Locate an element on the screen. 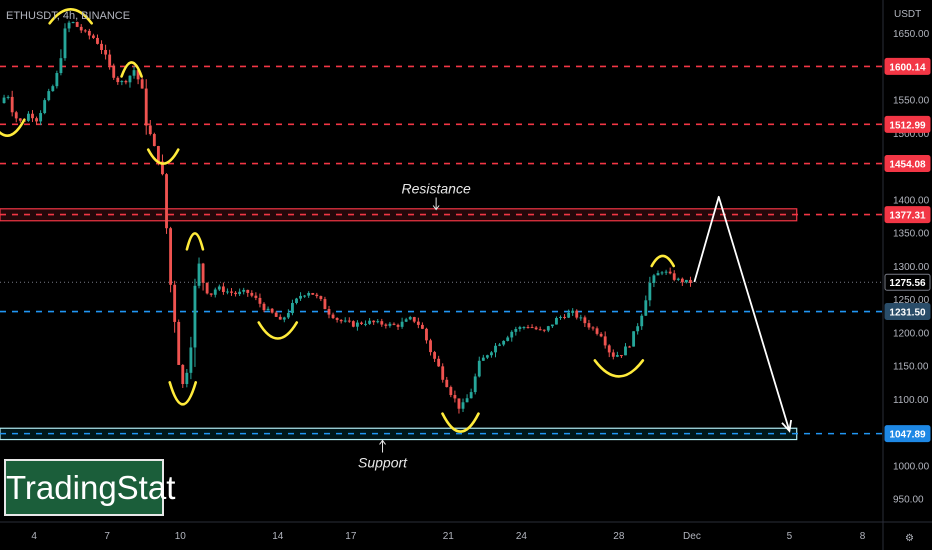 The width and height of the screenshot is (932, 550). projection-arrowhead is located at coordinates (787, 426).